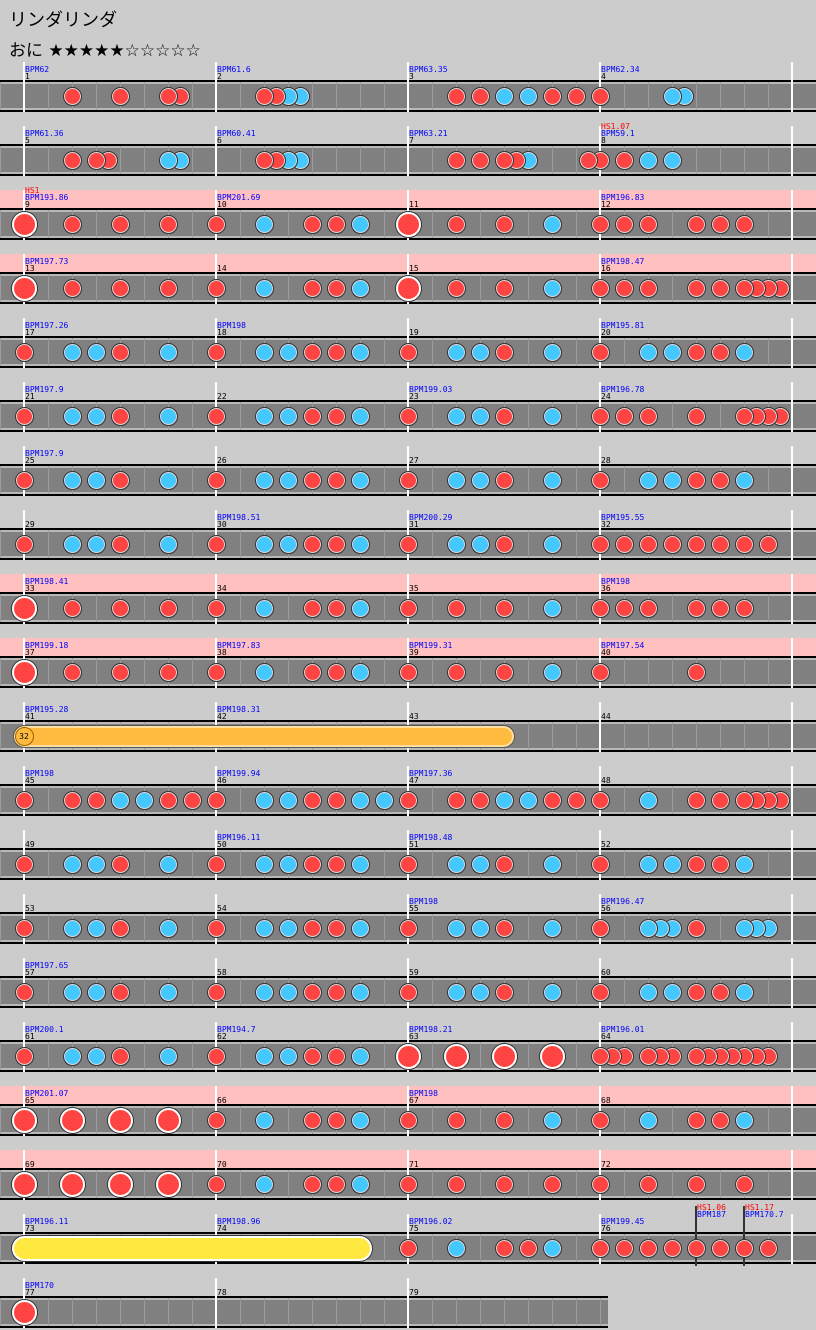 Image resolution: width=816 pixels, height=1330 pixels. What do you see at coordinates (30, 844) in the screenshot?
I see `measure-number: 49` at bounding box center [30, 844].